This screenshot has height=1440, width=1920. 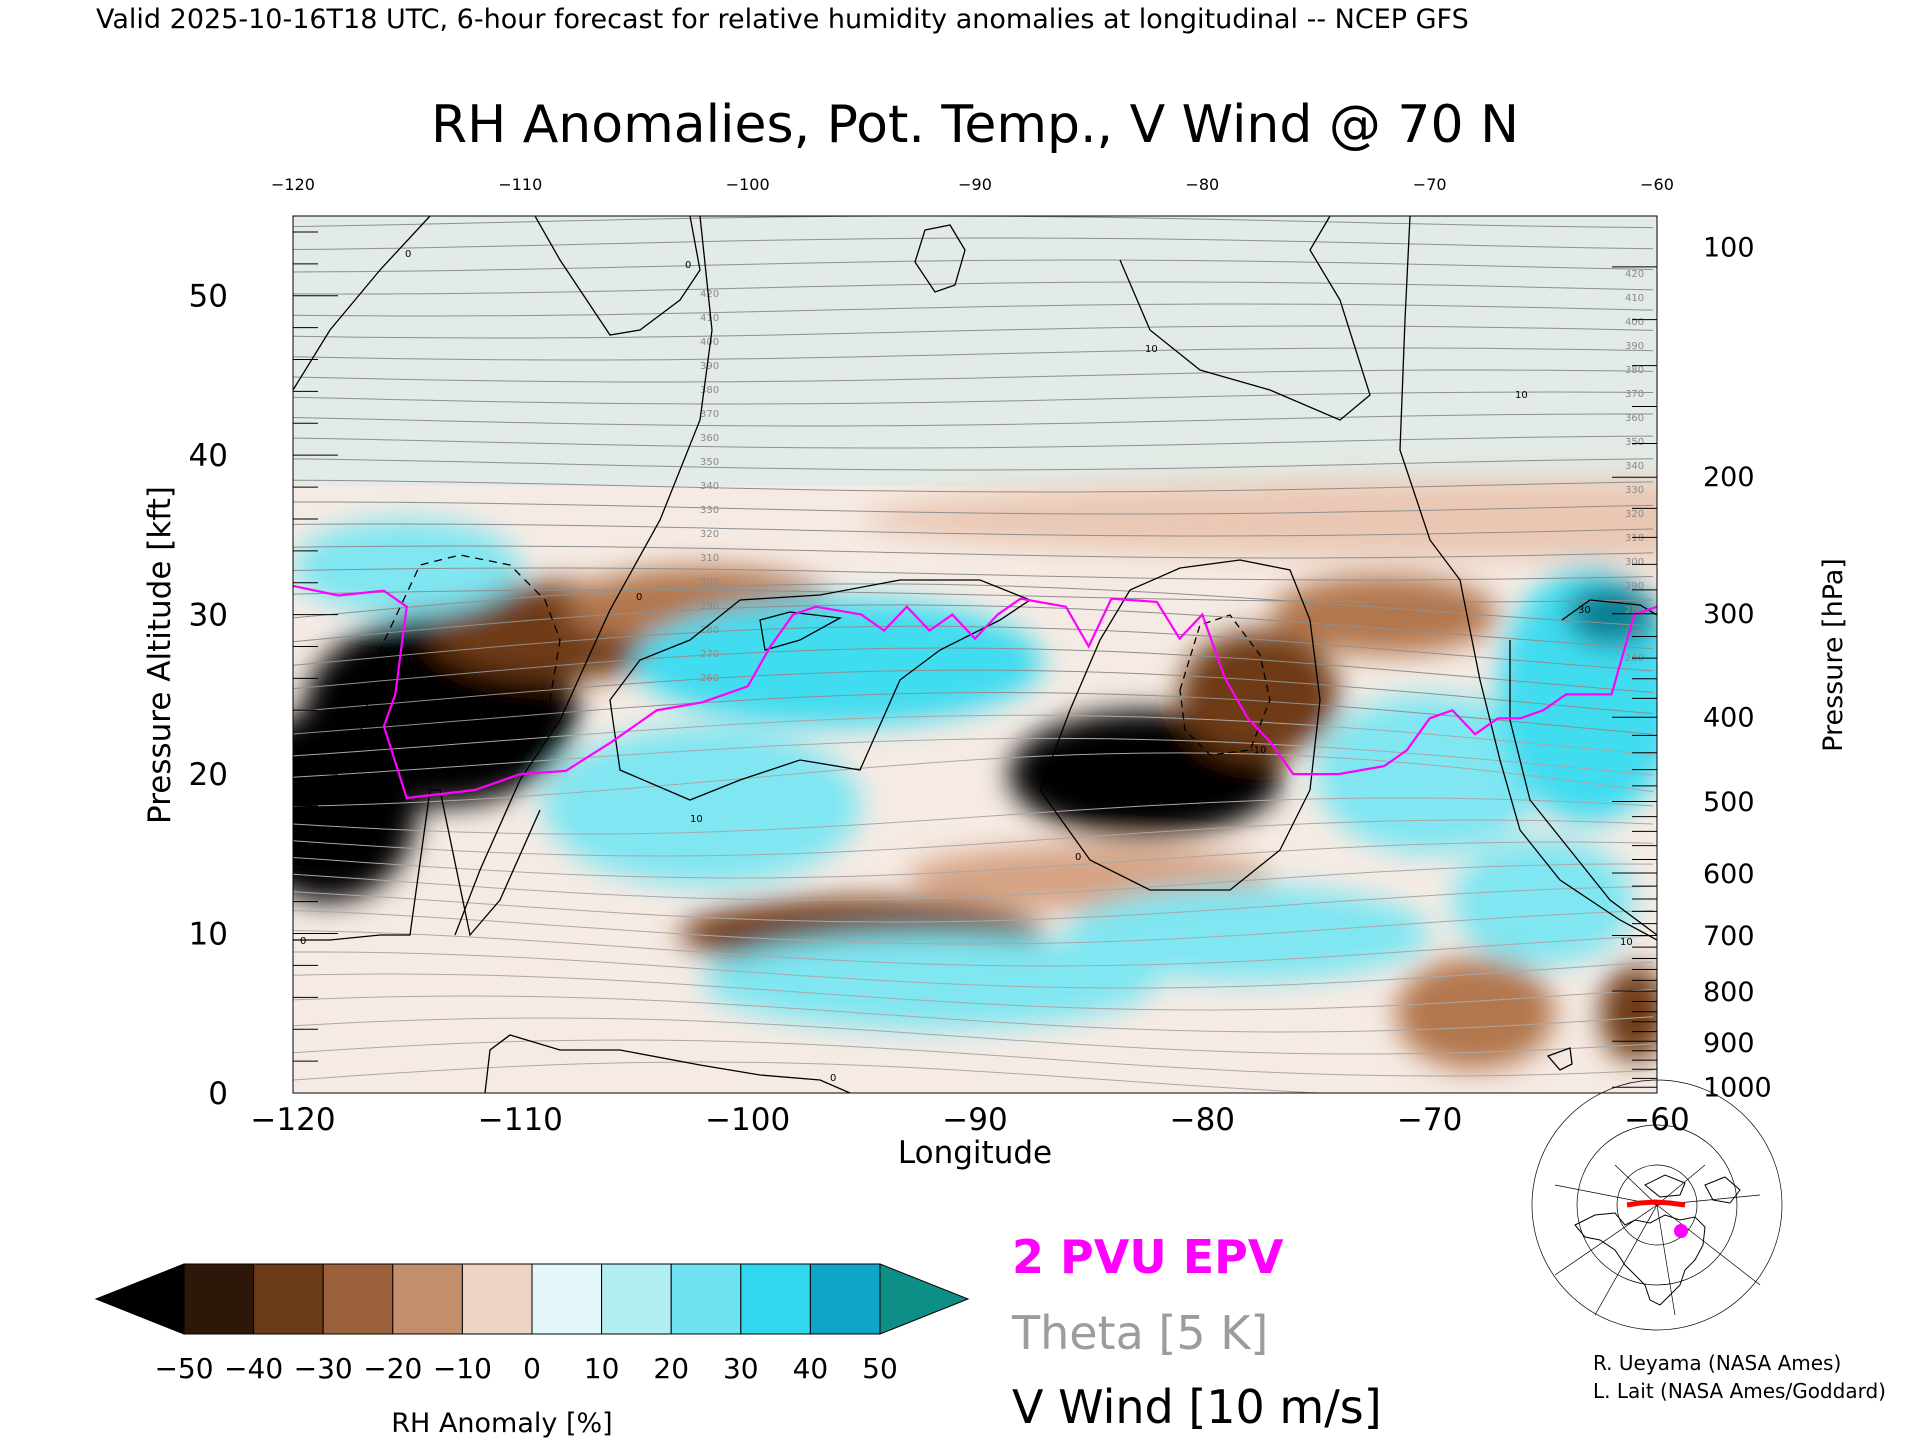 What do you see at coordinates (709, 342) in the screenshot?
I see `theta-label-west-400: 400` at bounding box center [709, 342].